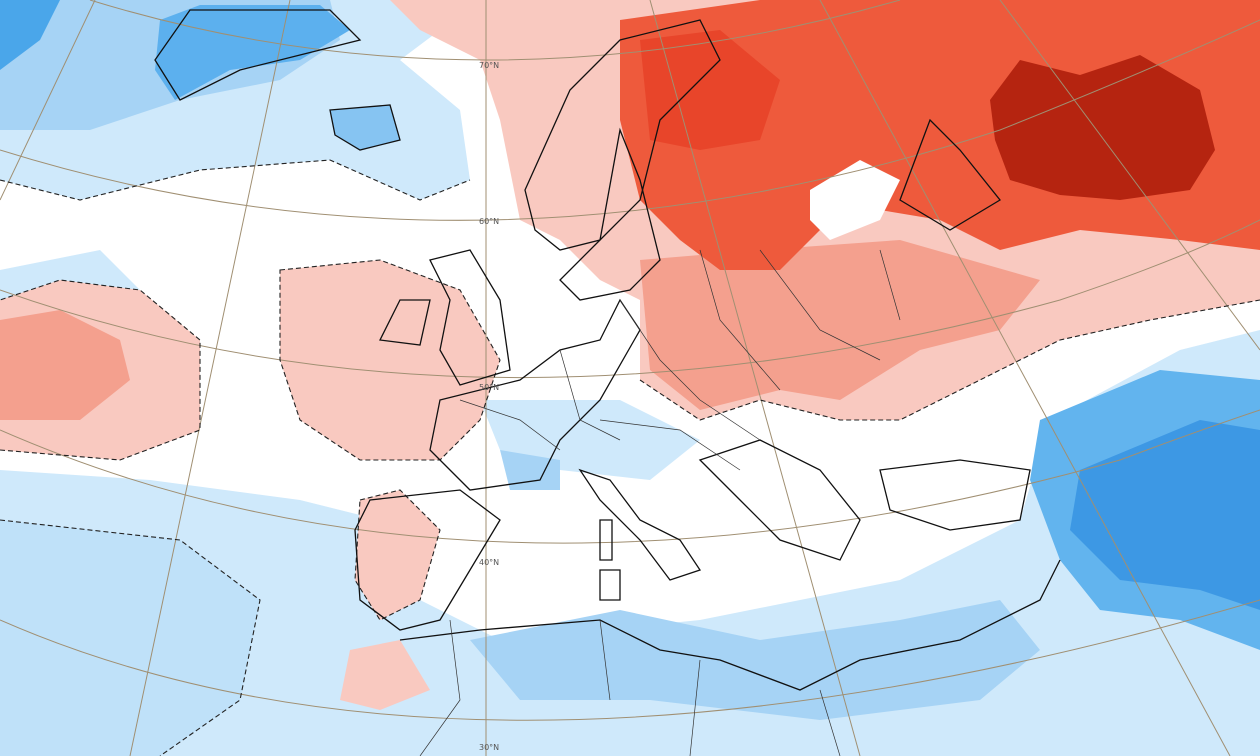 Image resolution: width=1260 pixels, height=756 pixels. Describe the element at coordinates (489, 406) in the screenshot. I see `latitude-labels: 70°N 60°N 50°N 40°N 30°N` at that location.